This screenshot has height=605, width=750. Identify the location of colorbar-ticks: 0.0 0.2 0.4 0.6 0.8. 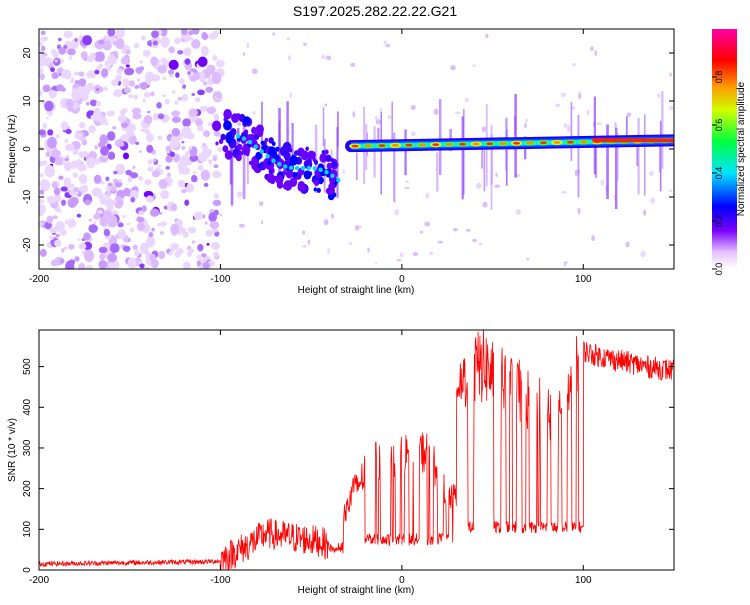
(718, 173).